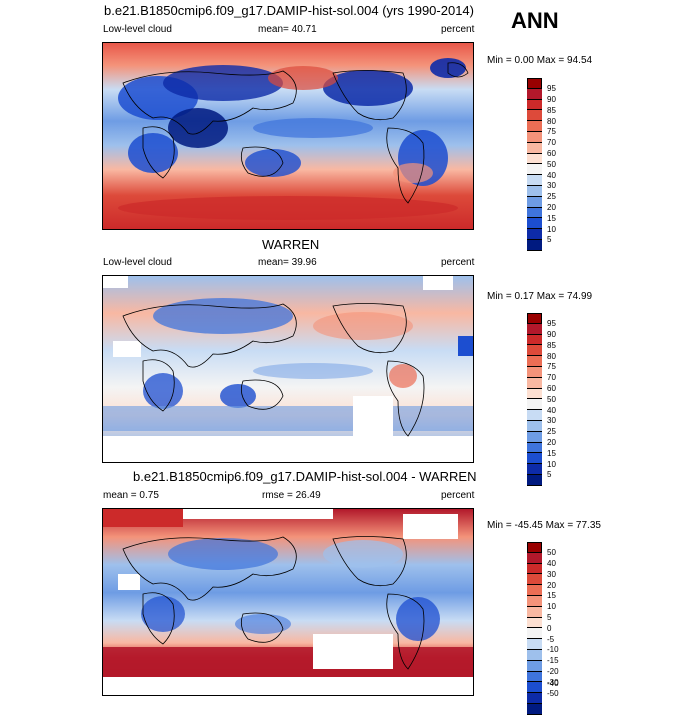  What do you see at coordinates (553, 649) in the screenshot?
I see `panel-3-tick: -10` at bounding box center [553, 649].